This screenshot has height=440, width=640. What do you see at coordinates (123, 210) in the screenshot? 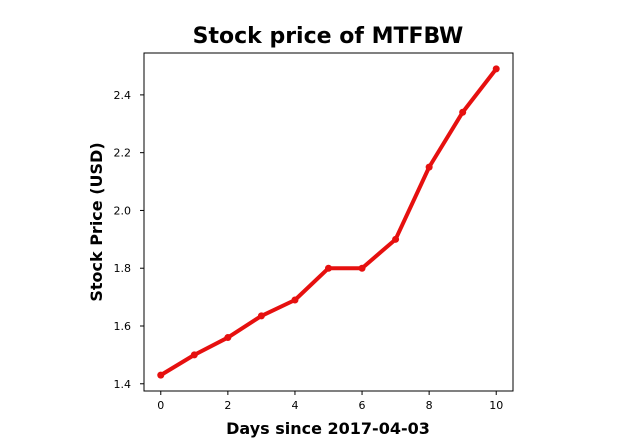
I see `y-tick-label: 2.0` at bounding box center [123, 210].